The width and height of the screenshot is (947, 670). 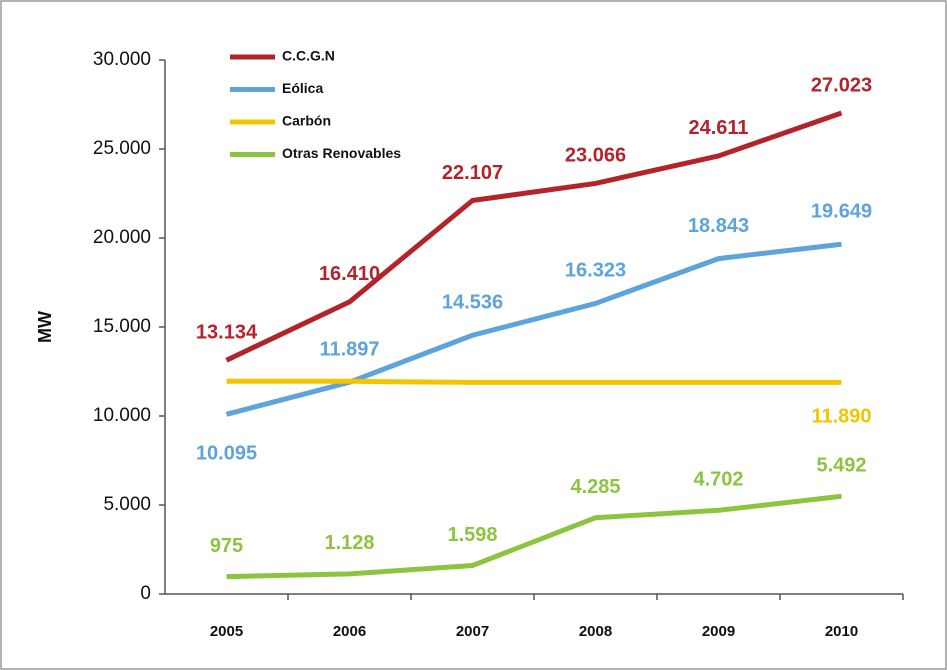 I want to click on x-tick-label: 2007, so click(x=472, y=631).